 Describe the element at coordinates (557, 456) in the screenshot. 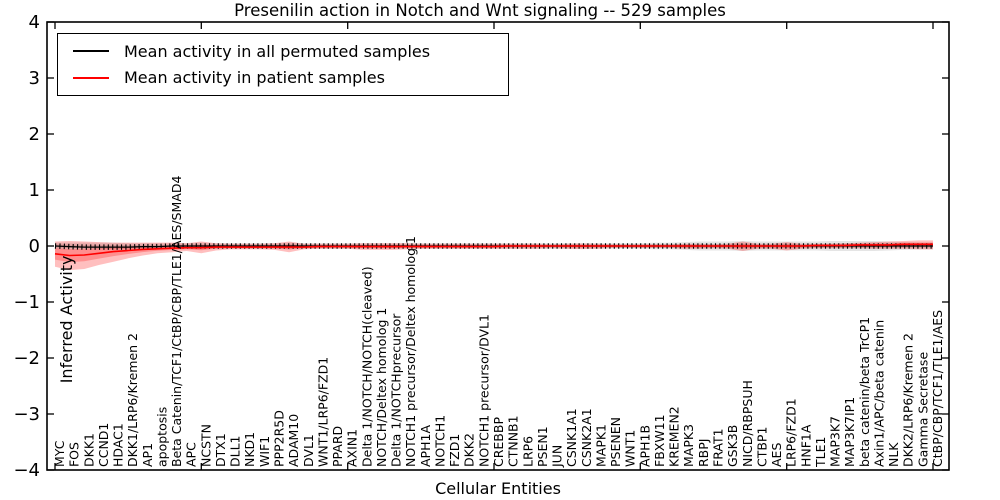

I see `entity-label: JUN` at that location.